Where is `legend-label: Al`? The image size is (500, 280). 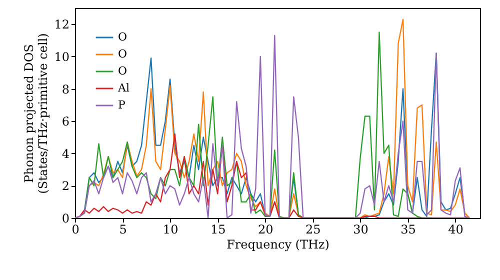 legend-label: Al is located at coordinates (123, 88).